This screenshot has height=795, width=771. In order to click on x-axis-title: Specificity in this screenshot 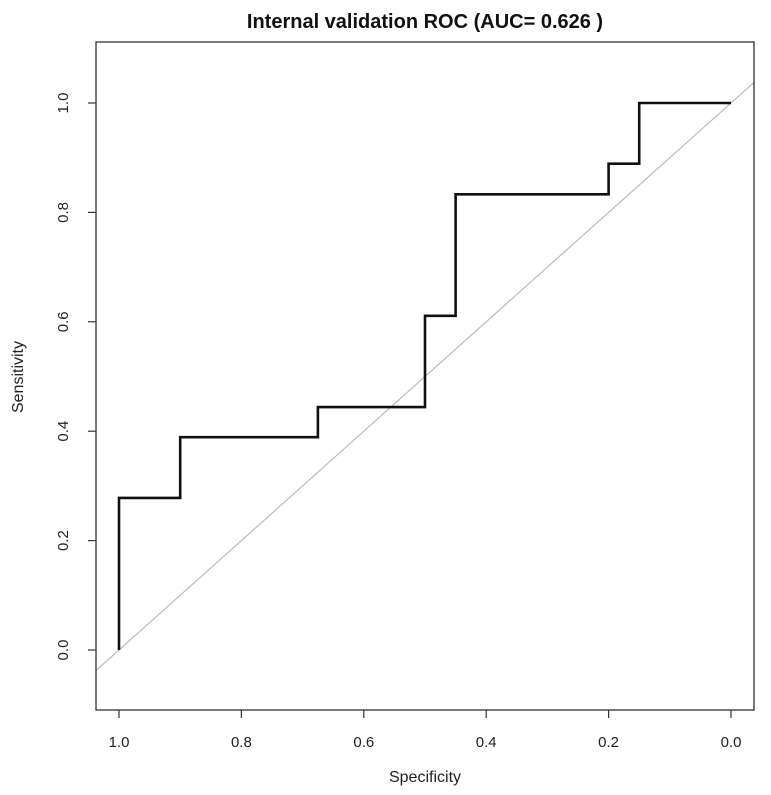, I will do `click(425, 777)`.